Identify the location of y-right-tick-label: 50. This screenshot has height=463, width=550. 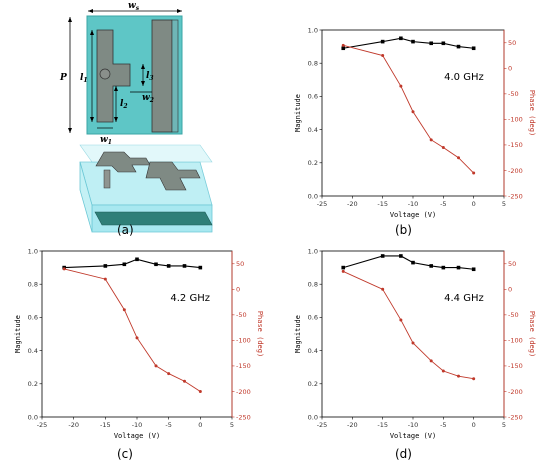
(512, 43).